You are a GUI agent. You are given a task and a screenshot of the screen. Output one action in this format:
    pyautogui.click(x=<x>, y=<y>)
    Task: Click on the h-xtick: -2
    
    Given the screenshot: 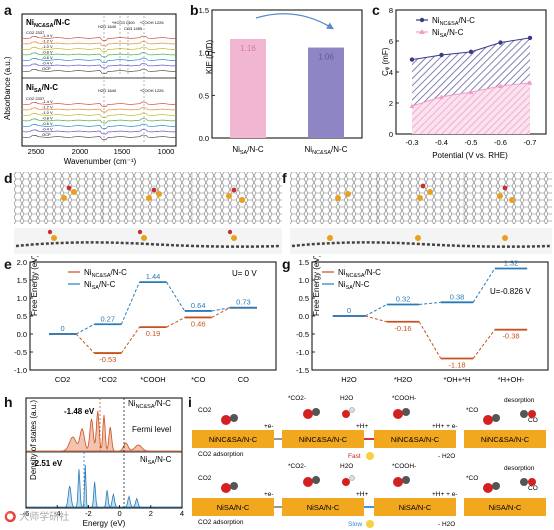 What is the action you would take?
    pyautogui.click(x=88, y=513)
    